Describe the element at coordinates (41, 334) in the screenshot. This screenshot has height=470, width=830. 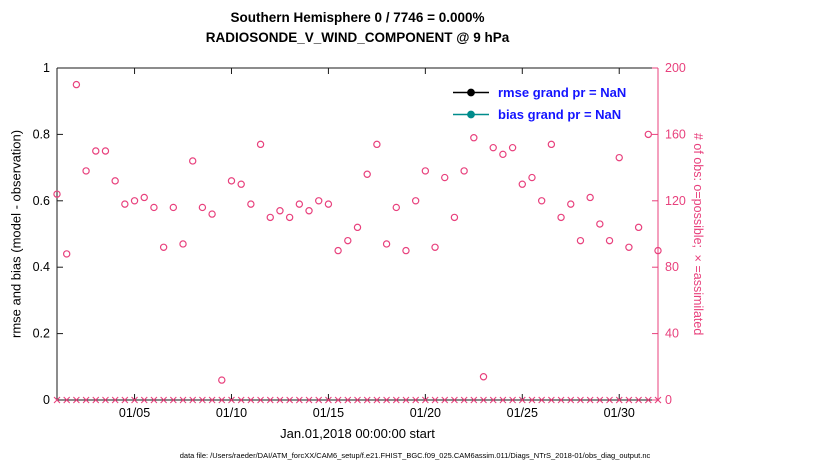
I see `svg-text: 0.2` at that location.